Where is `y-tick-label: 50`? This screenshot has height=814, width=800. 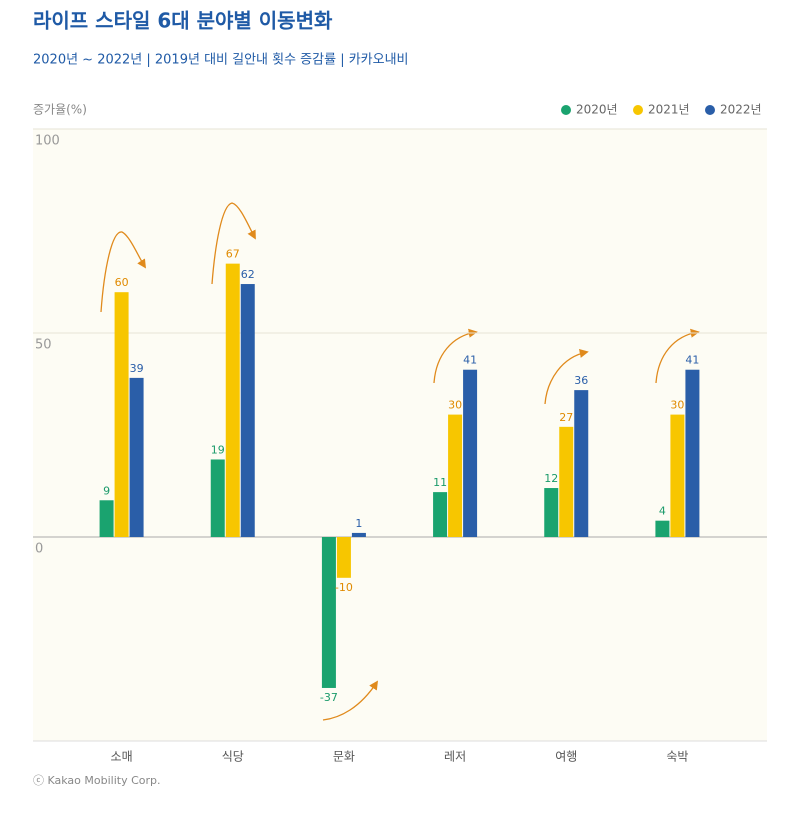 y-tick-label: 50 is located at coordinates (43, 345).